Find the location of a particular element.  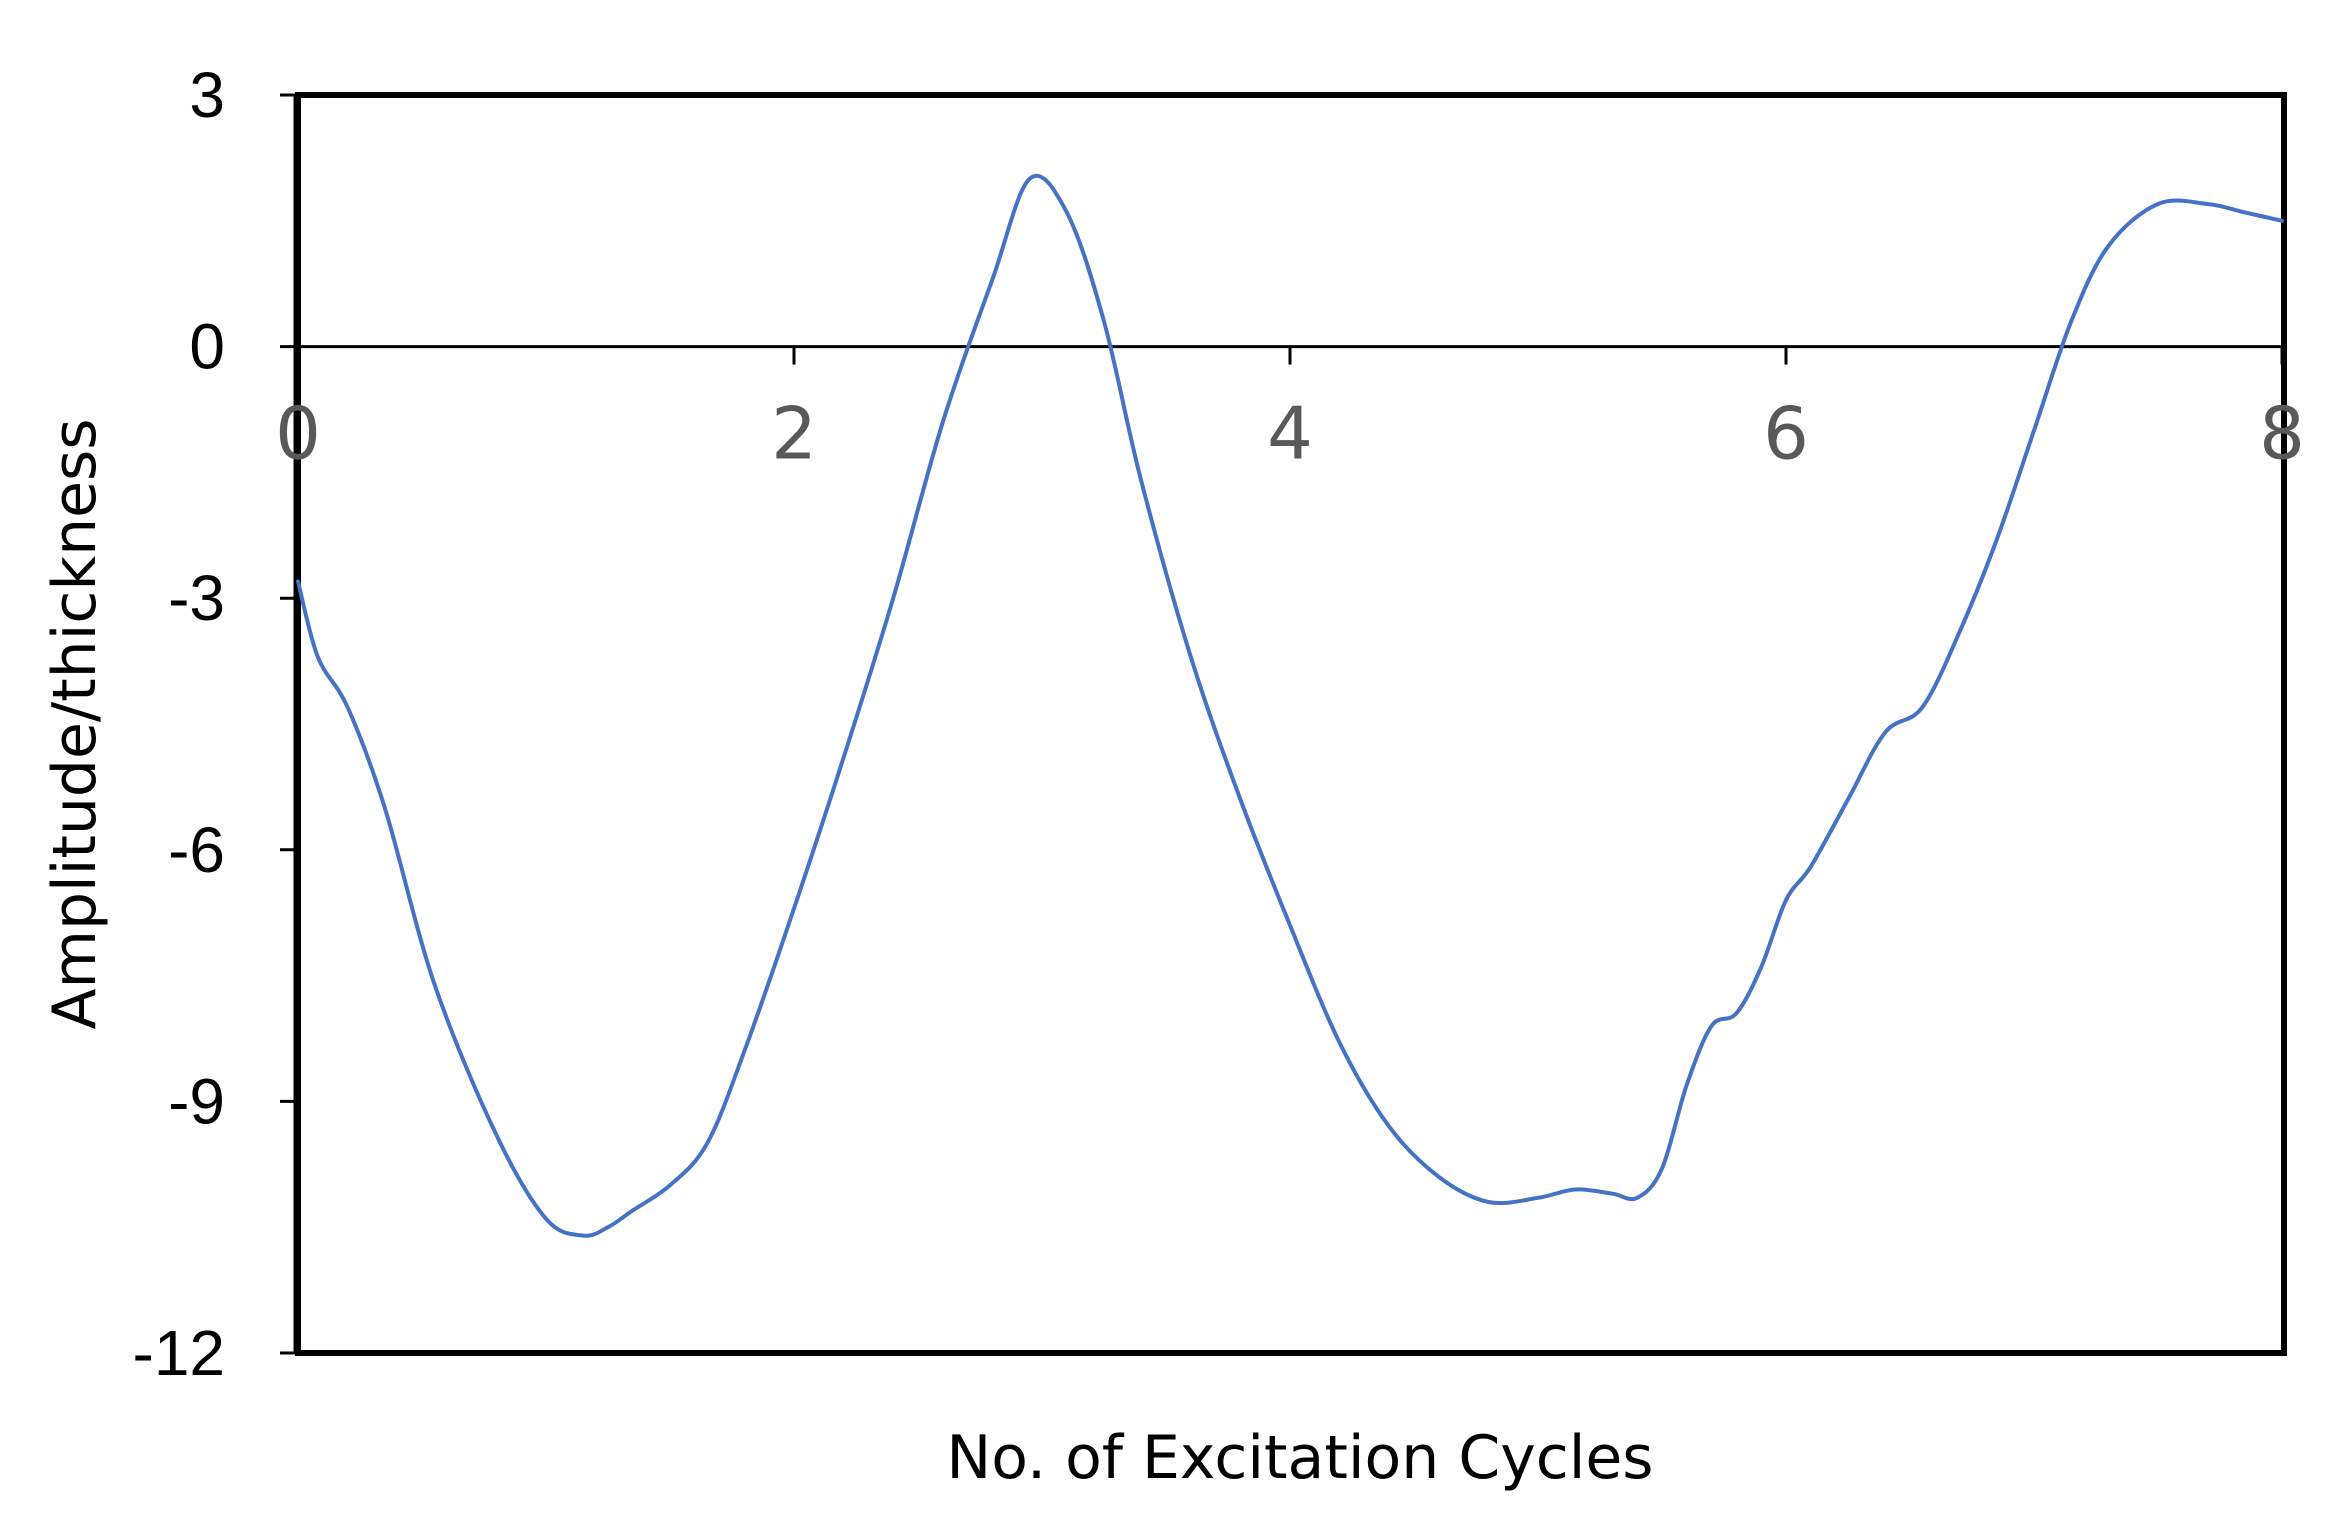

x-tick-label: 8 is located at coordinates (2282, 434).